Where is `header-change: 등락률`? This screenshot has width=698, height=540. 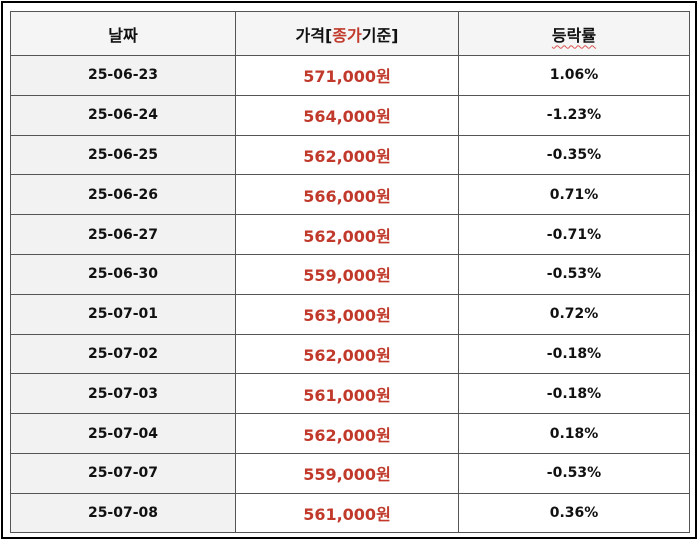 header-change: 등락률 is located at coordinates (574, 33).